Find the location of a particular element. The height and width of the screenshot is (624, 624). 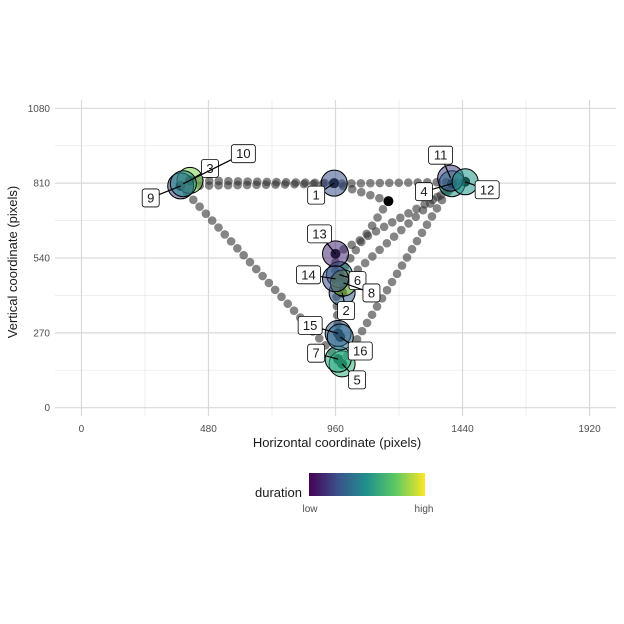

fixation-label-5: 5 is located at coordinates (356, 379).